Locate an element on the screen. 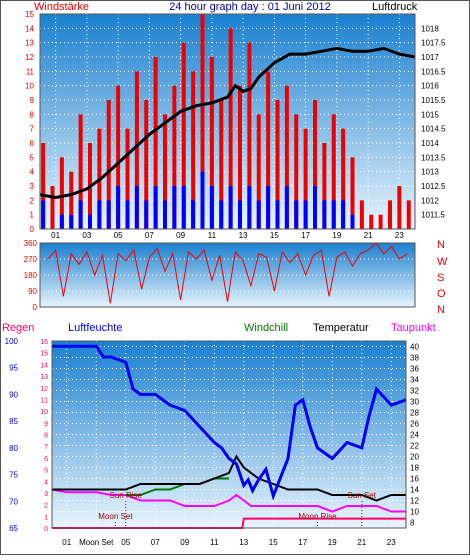  humidity-tick-label: 90 is located at coordinates (13, 394).